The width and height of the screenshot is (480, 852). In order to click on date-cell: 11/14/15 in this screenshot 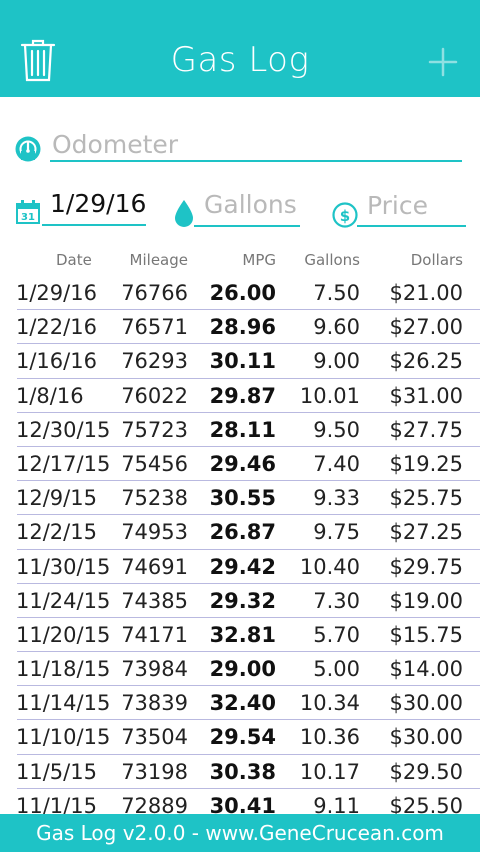, I will do `click(63, 703)`.